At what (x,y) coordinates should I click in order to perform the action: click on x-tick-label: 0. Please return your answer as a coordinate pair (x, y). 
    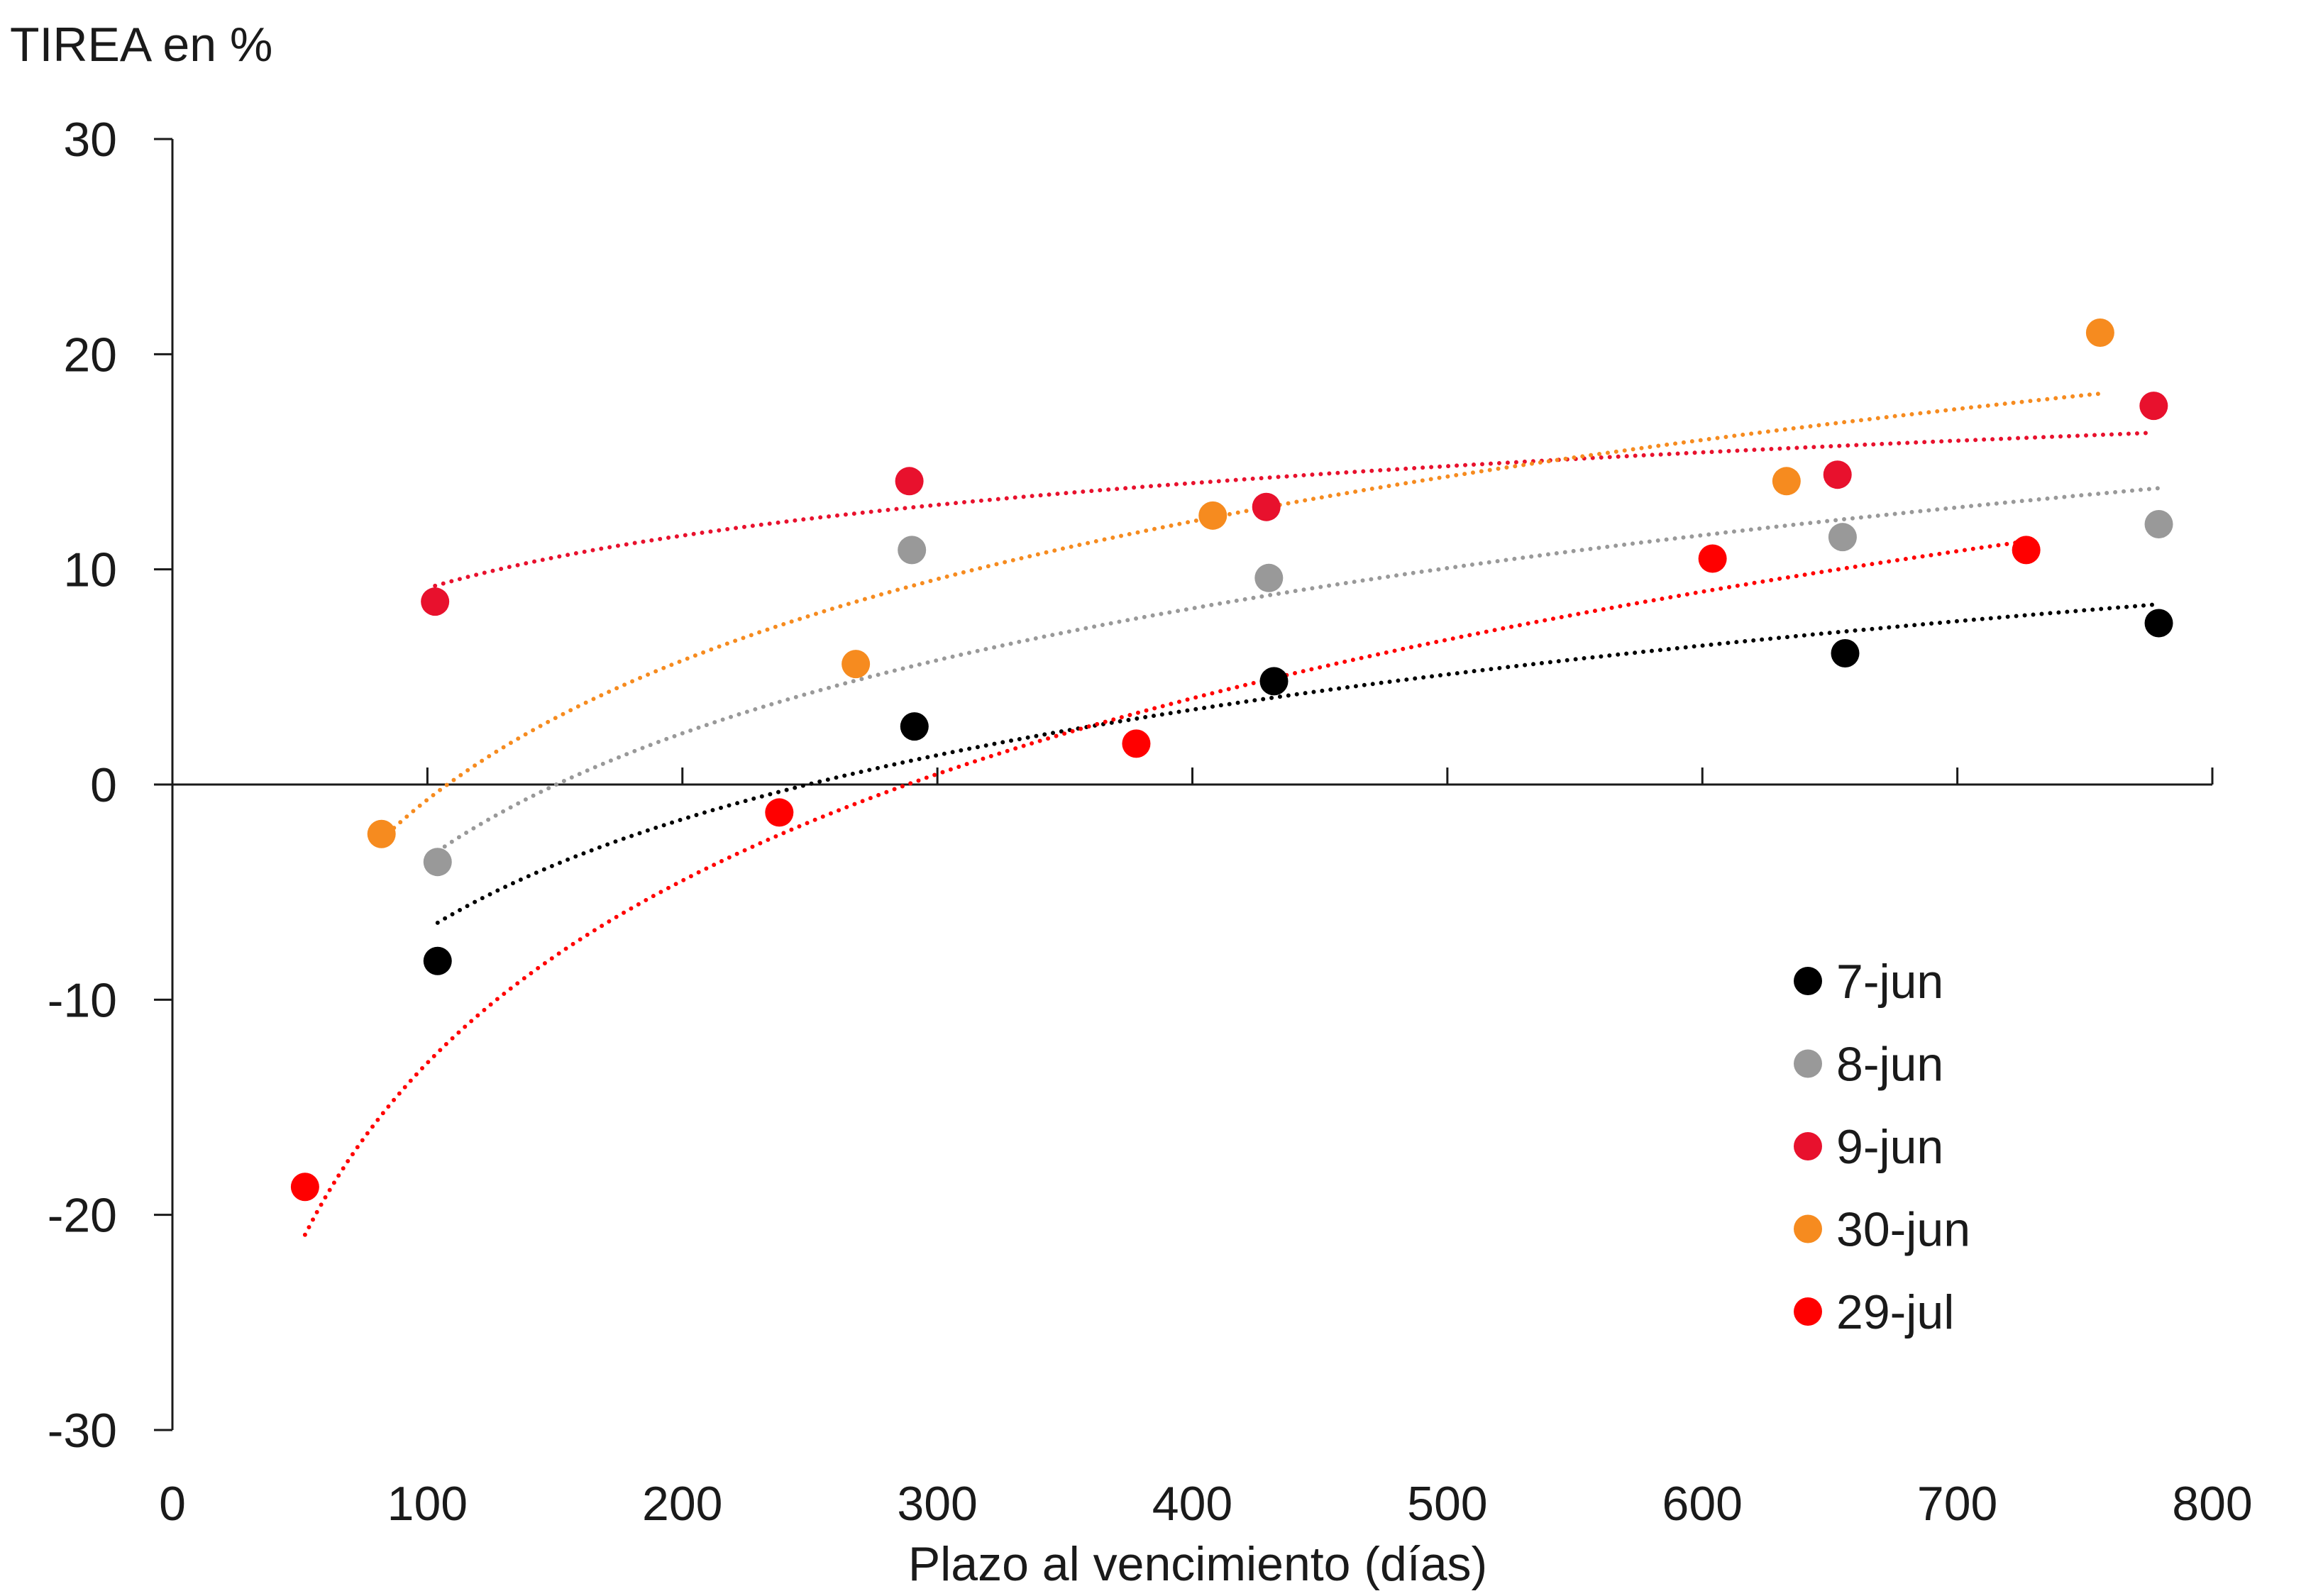
    Looking at the image, I should click on (172, 1504).